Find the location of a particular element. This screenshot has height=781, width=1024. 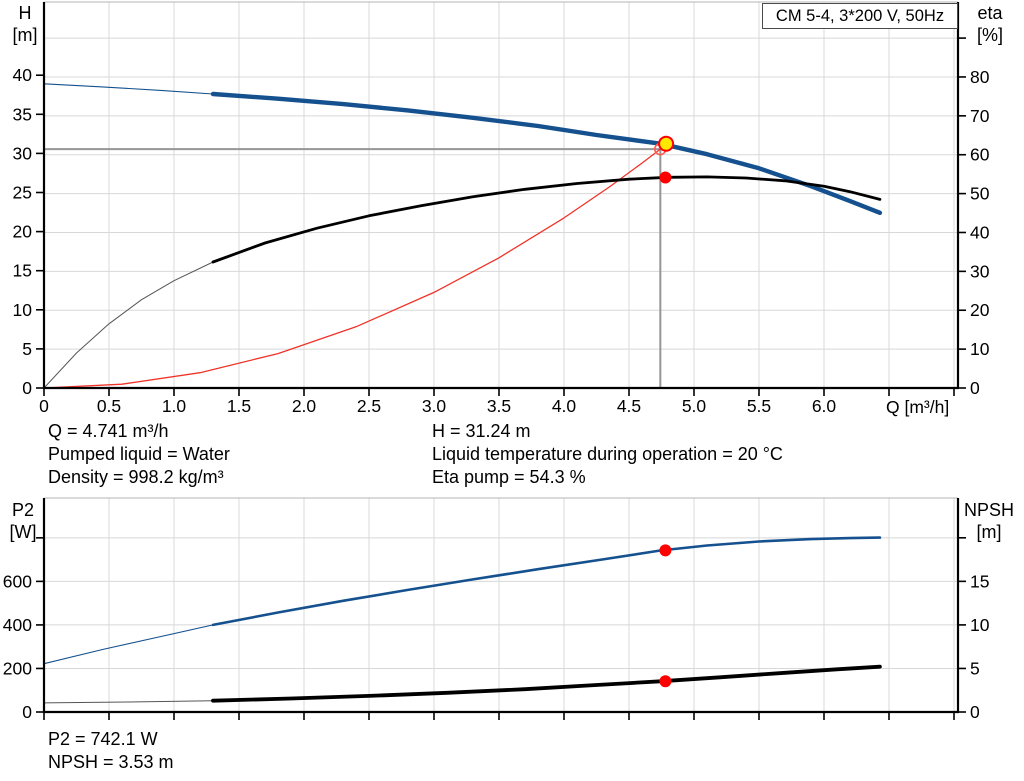

x-tick-label: 3.0 is located at coordinates (434, 406).